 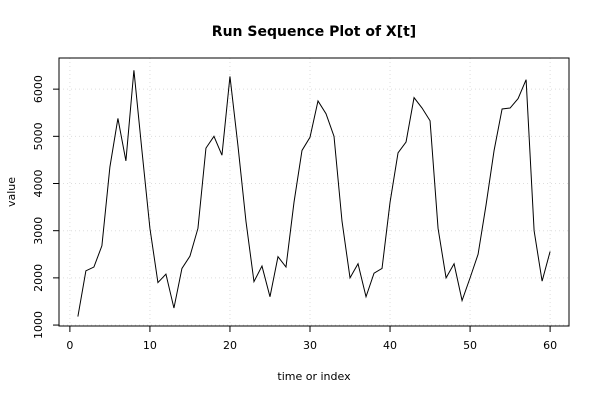 I want to click on y-tick-label: 4000, so click(x=38, y=184).